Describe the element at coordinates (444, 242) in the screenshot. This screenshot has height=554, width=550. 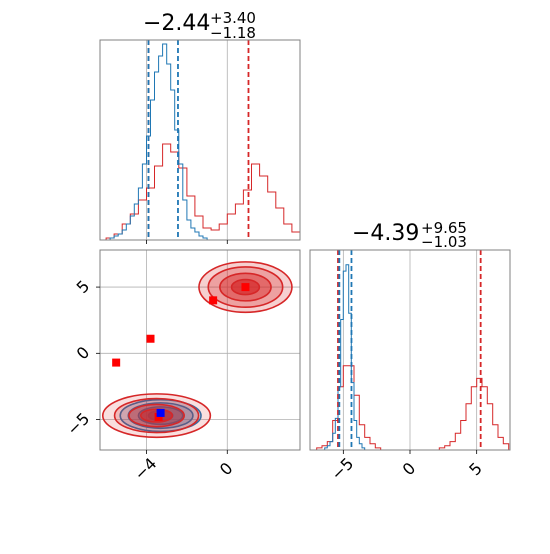
I see `param2-title-minus: −1.03` at that location.